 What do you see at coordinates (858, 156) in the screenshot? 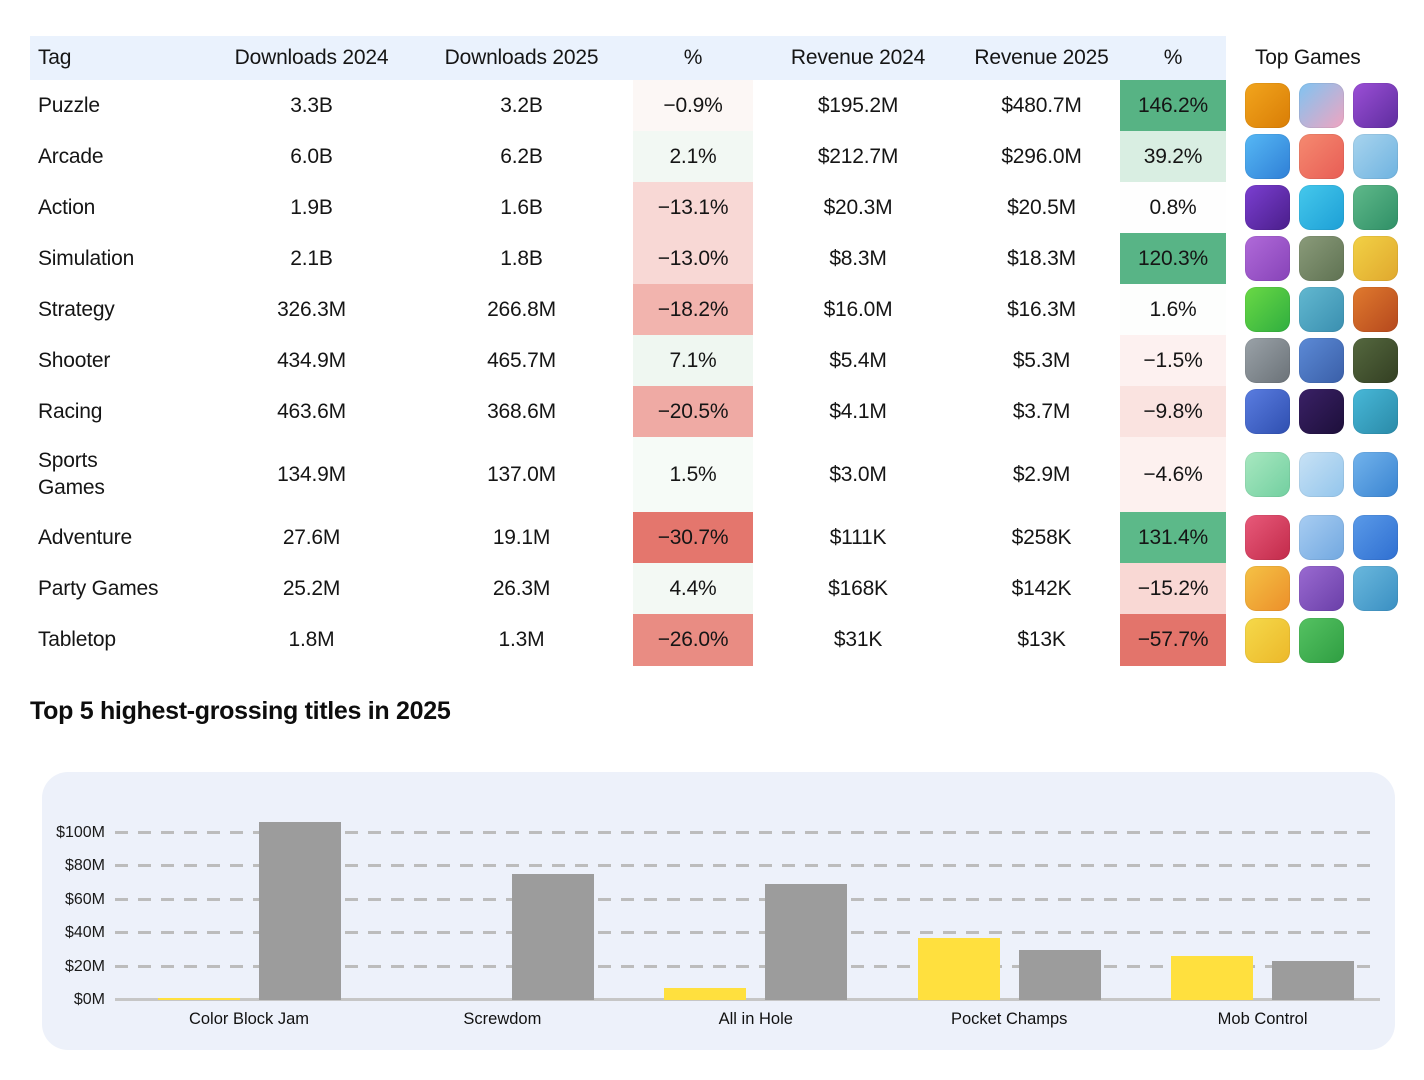
I see `revenue-2024-cell: $212.7M` at bounding box center [858, 156].